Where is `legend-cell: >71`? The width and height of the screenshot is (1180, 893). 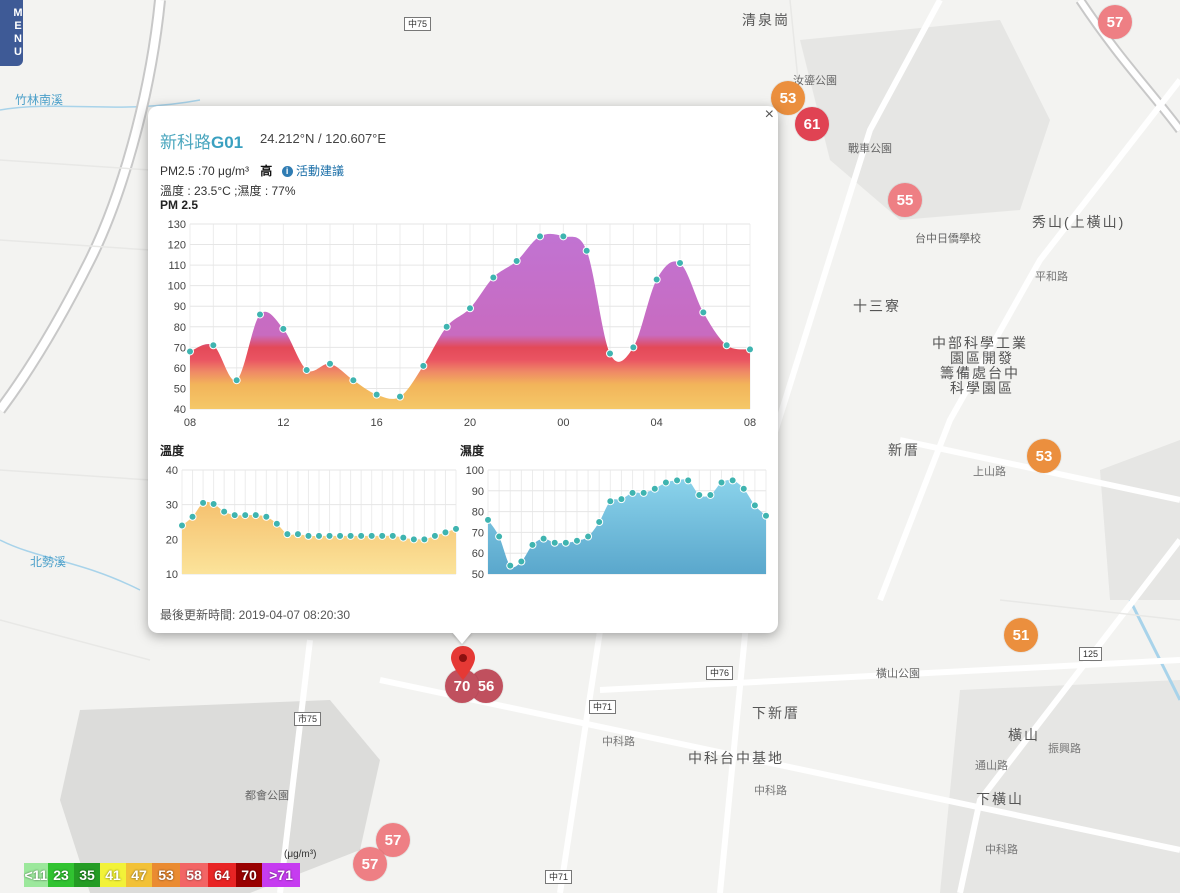
legend-cell: >71 is located at coordinates (281, 875).